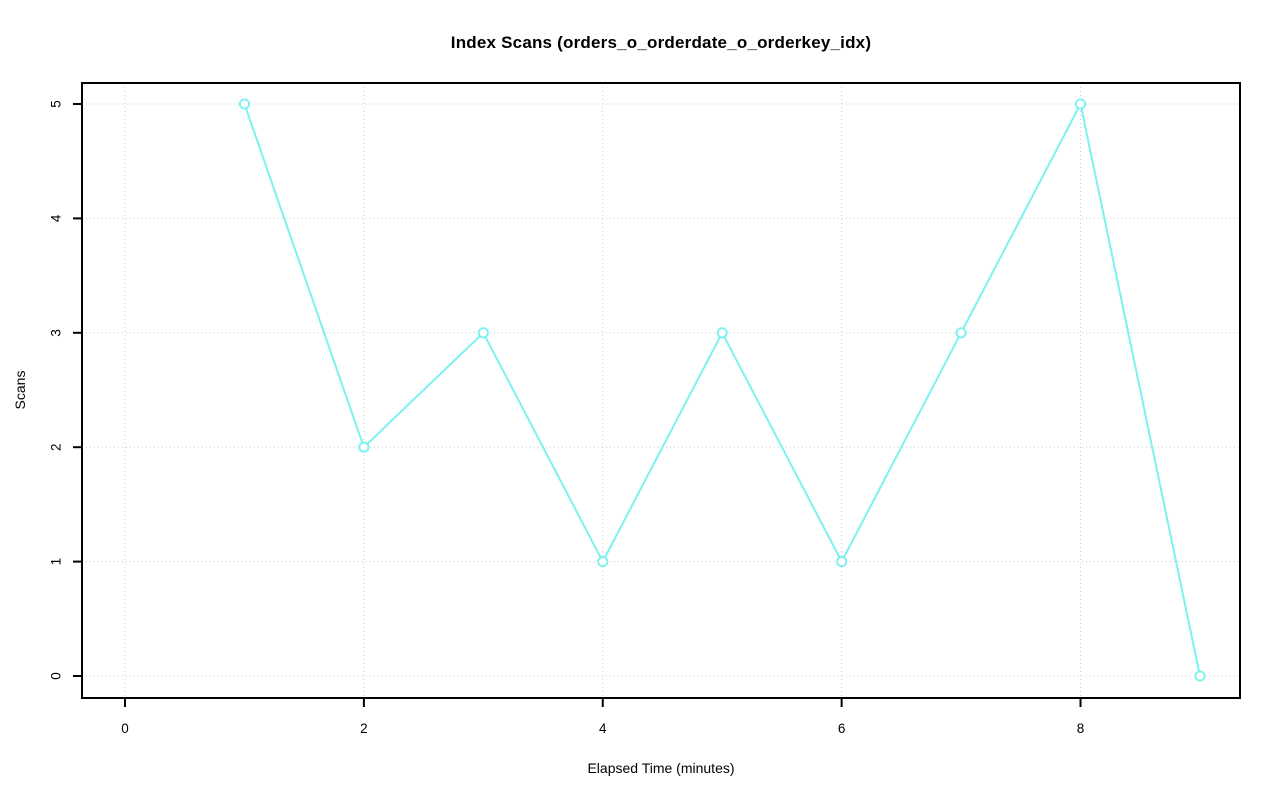  Describe the element at coordinates (56, 562) in the screenshot. I see `y-tick-label: 1` at that location.